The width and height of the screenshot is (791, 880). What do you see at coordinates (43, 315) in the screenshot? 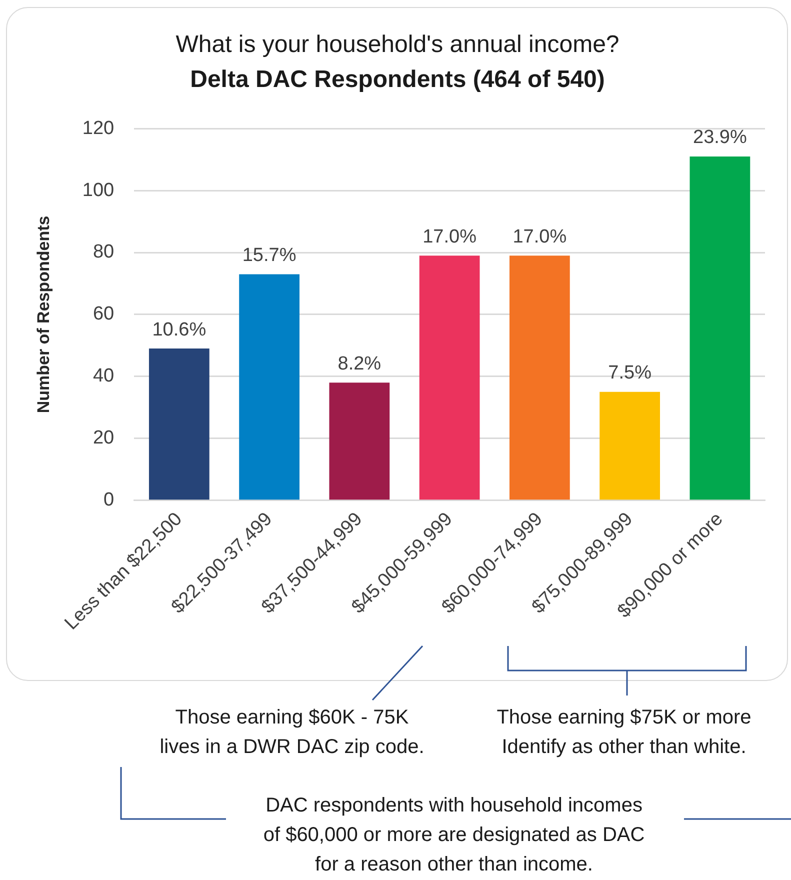
I see `y-axis-title: Number of Respondents` at bounding box center [43, 315].